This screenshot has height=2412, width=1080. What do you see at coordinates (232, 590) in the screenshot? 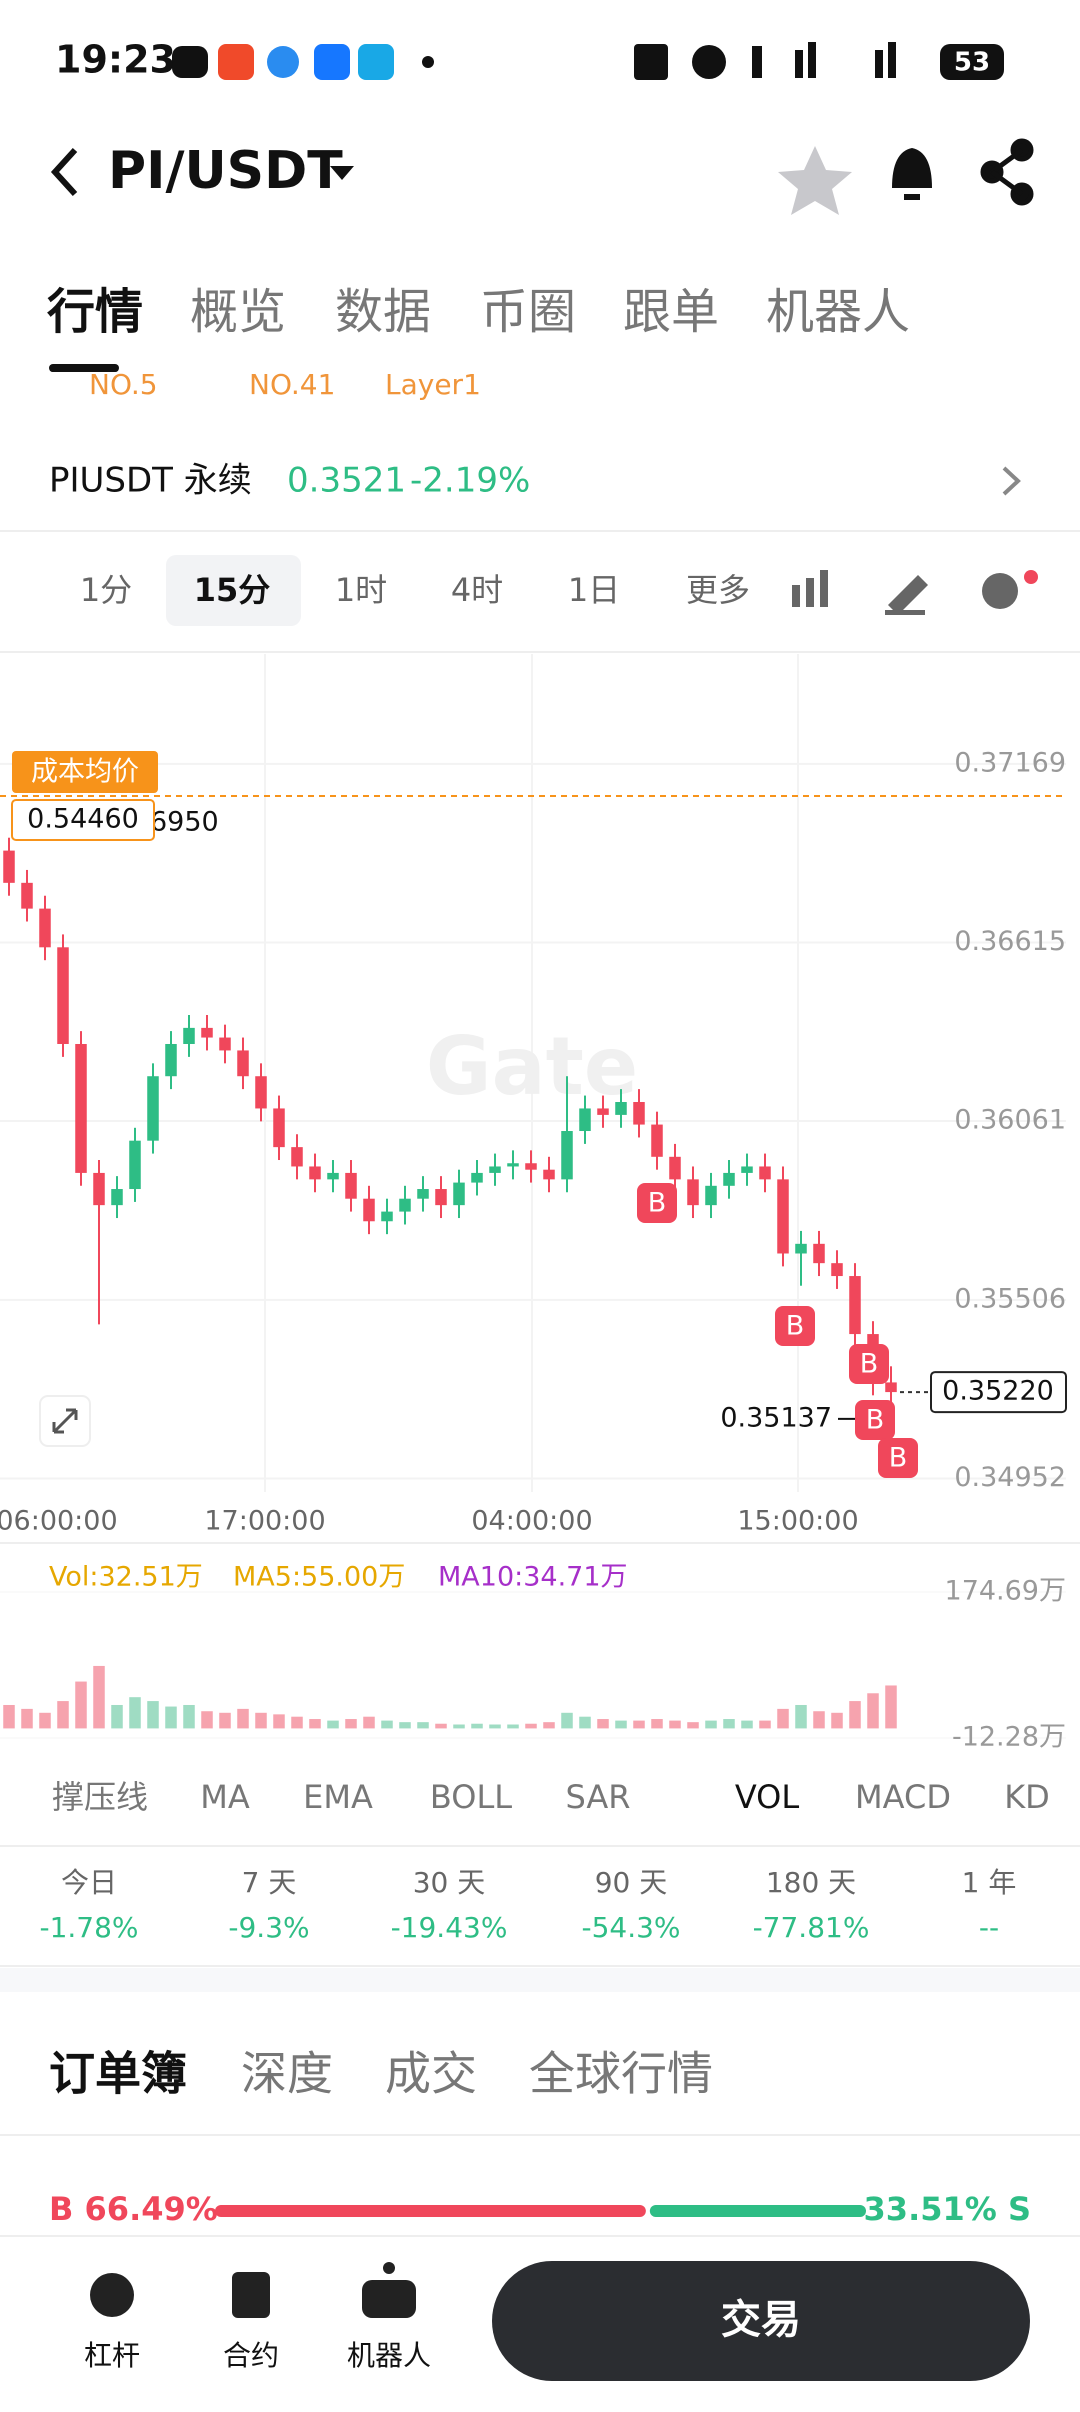
I see `timeframe: 15分` at bounding box center [232, 590].